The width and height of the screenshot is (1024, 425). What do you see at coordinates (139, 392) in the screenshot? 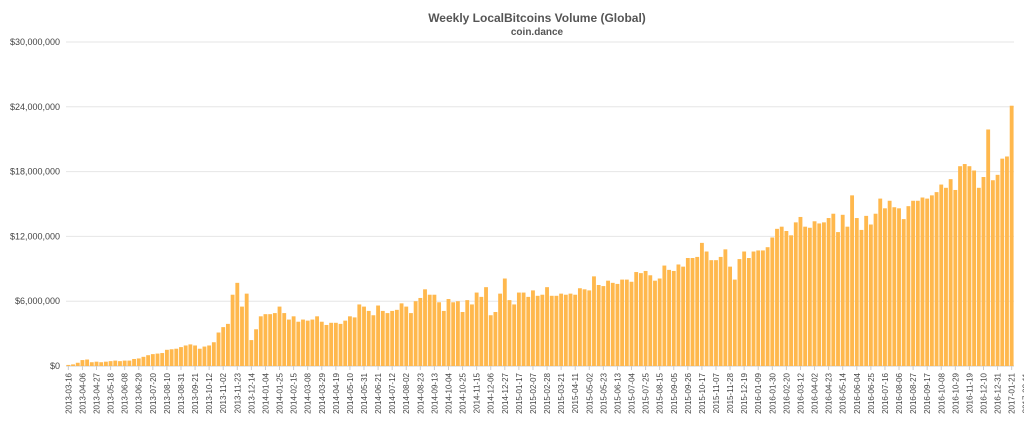
I see `x-tick-label: 2013-06-29` at bounding box center [139, 392].